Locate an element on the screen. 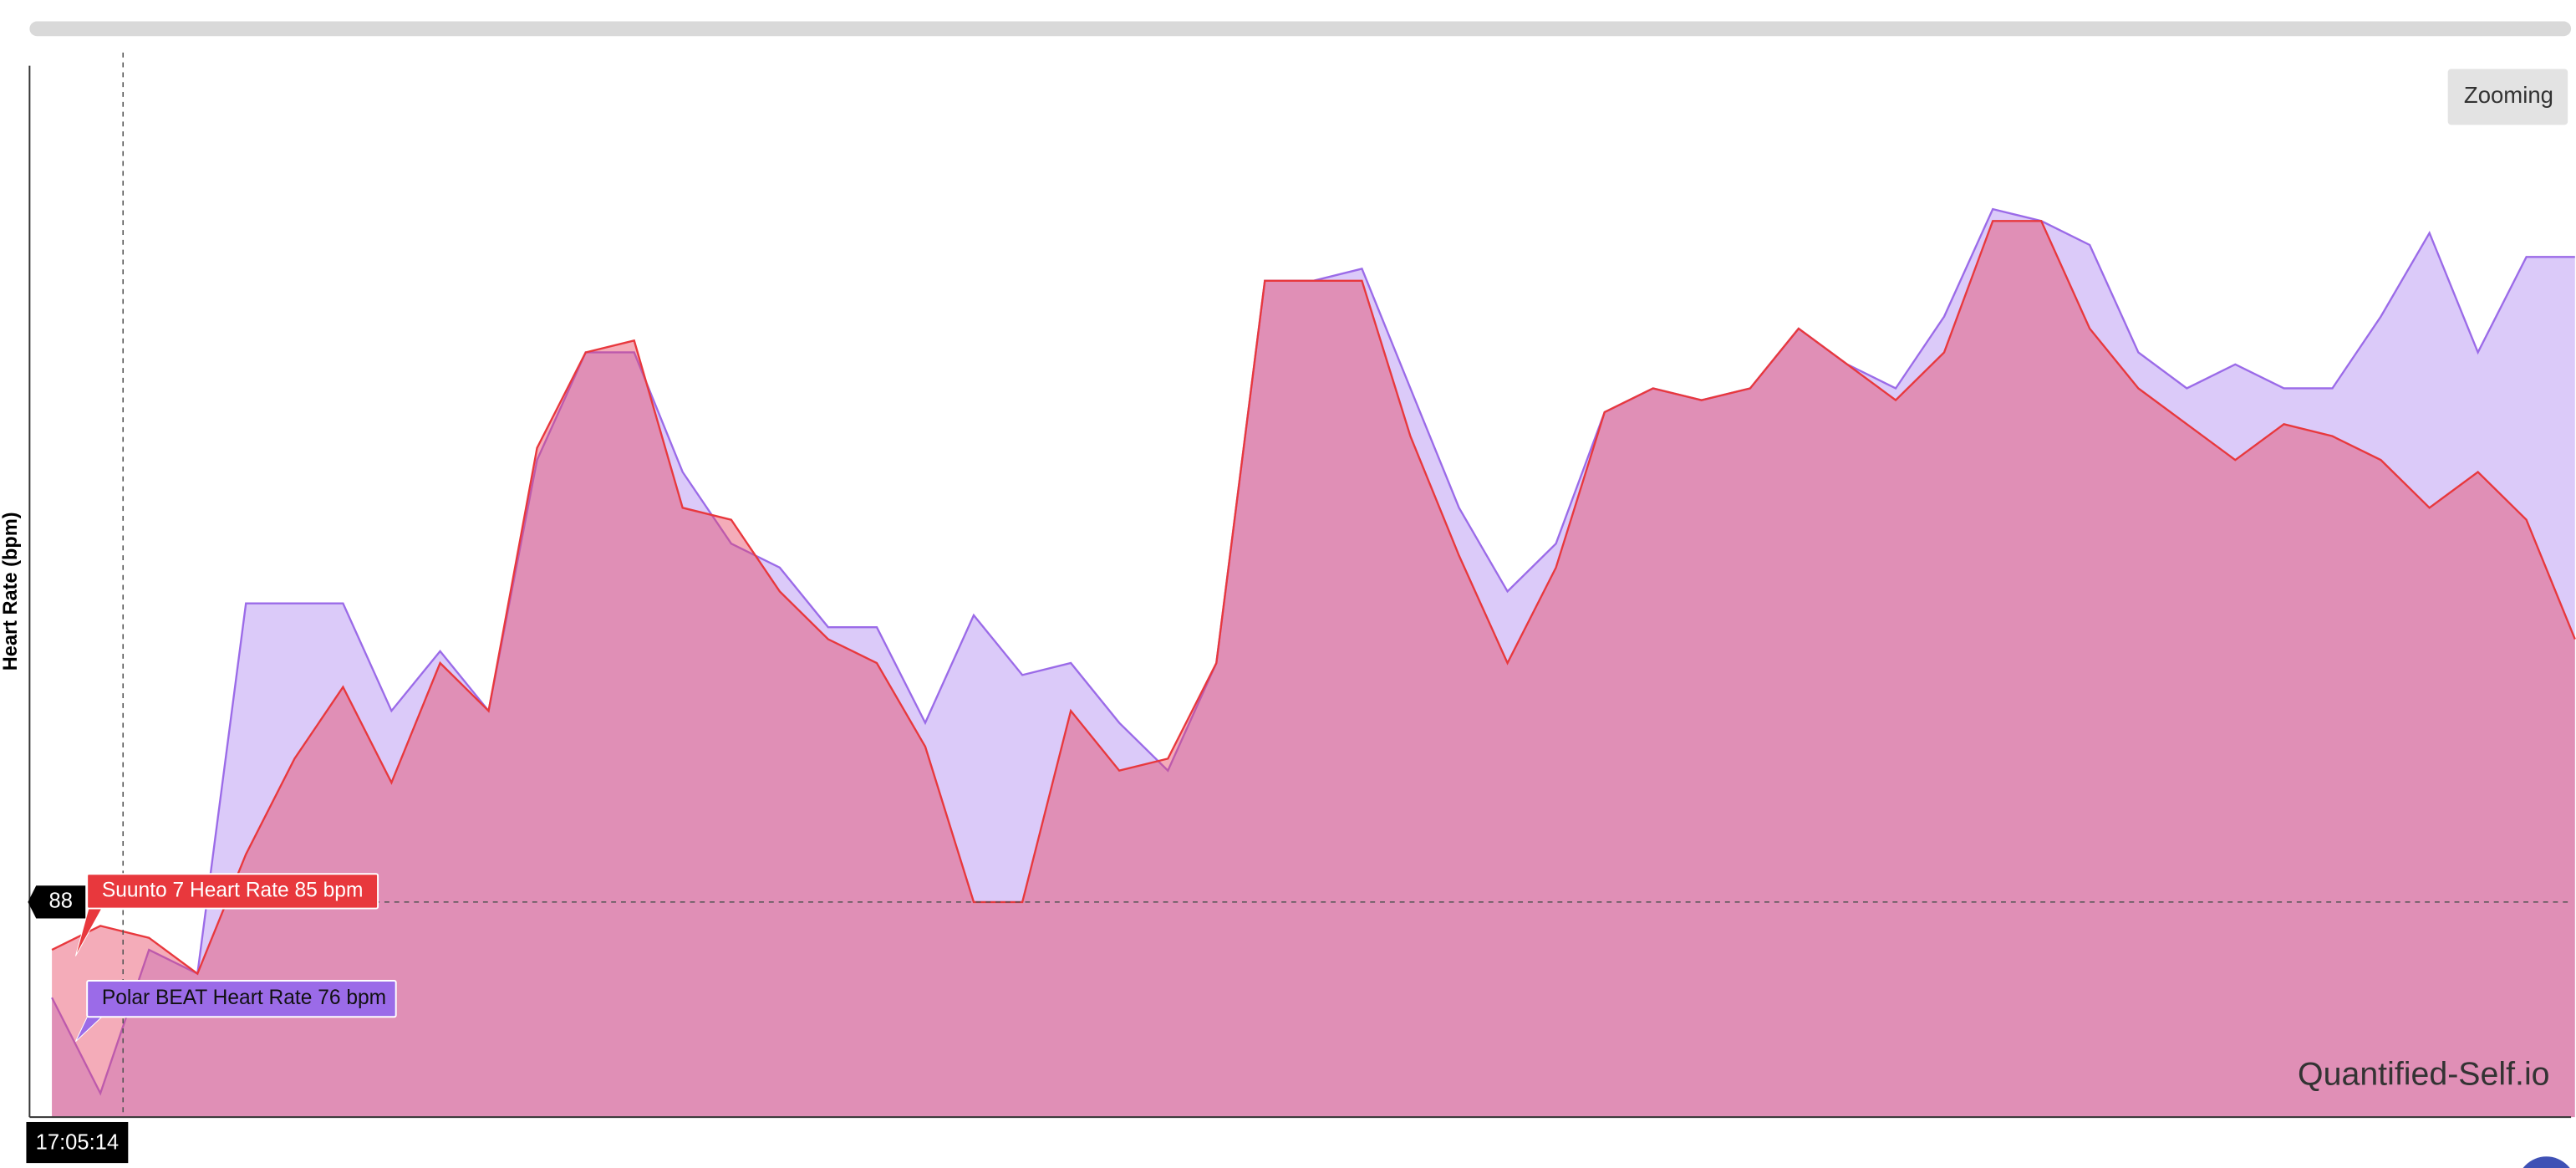  crosshair-x-label: 17:05:14 is located at coordinates (77, 1142).